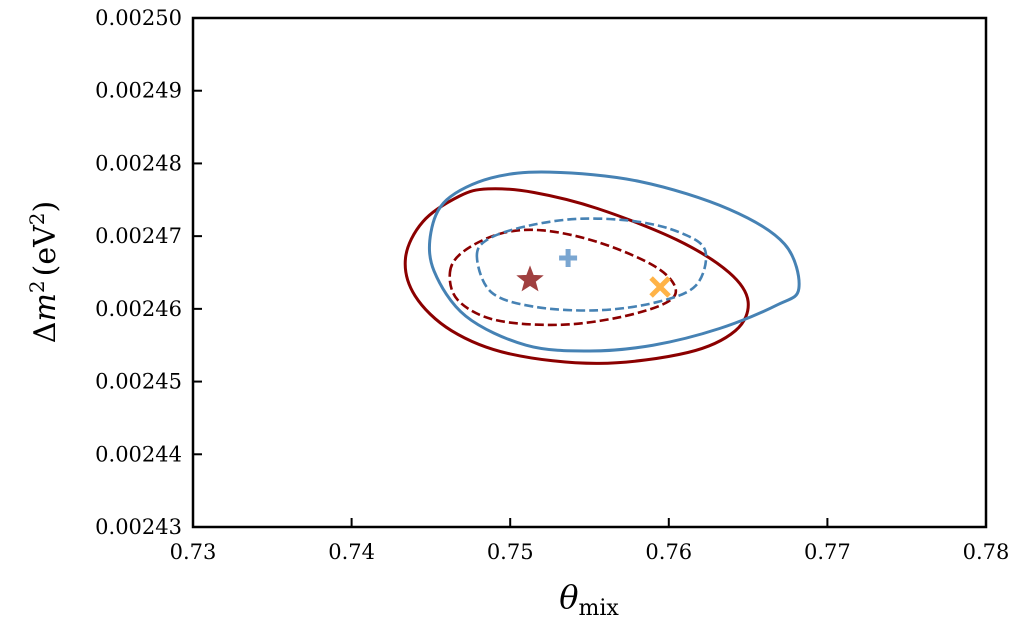 The width and height of the screenshot is (1015, 627). What do you see at coordinates (138, 382) in the screenshot?
I see `y-tick-label: 0.00245` at bounding box center [138, 382].